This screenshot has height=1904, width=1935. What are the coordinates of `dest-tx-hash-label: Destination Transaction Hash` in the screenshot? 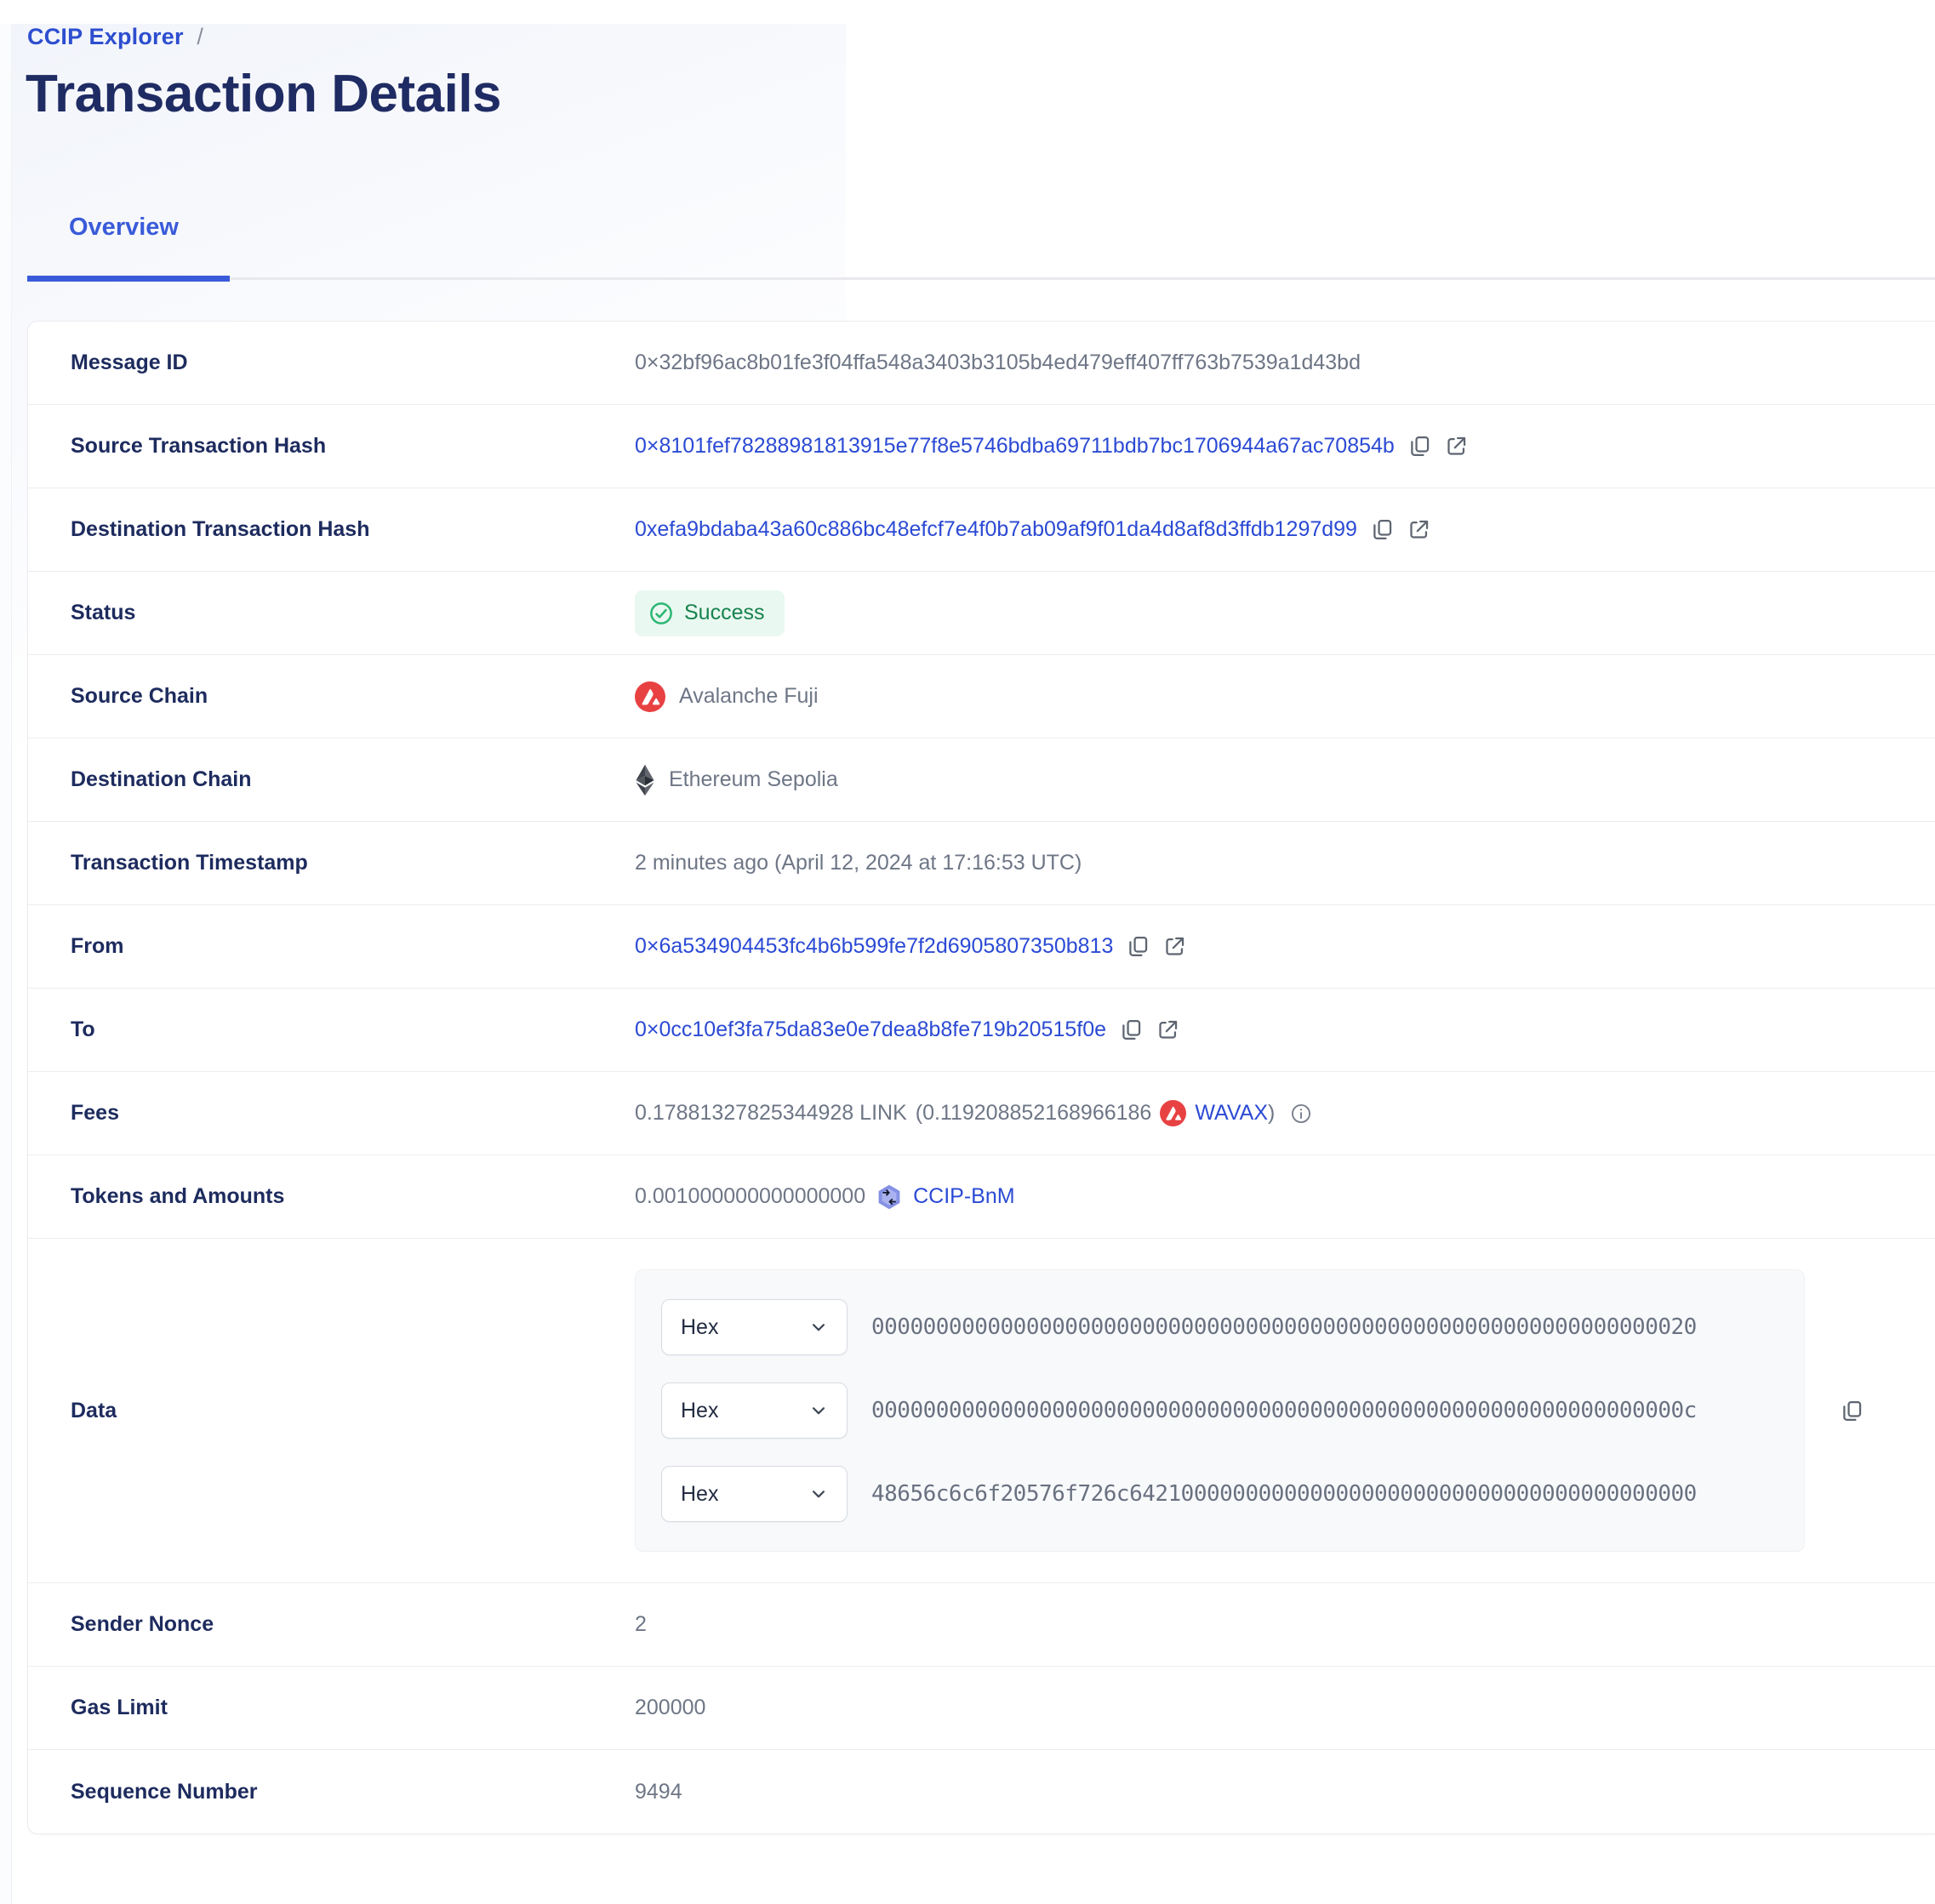 It's located at (220, 529).